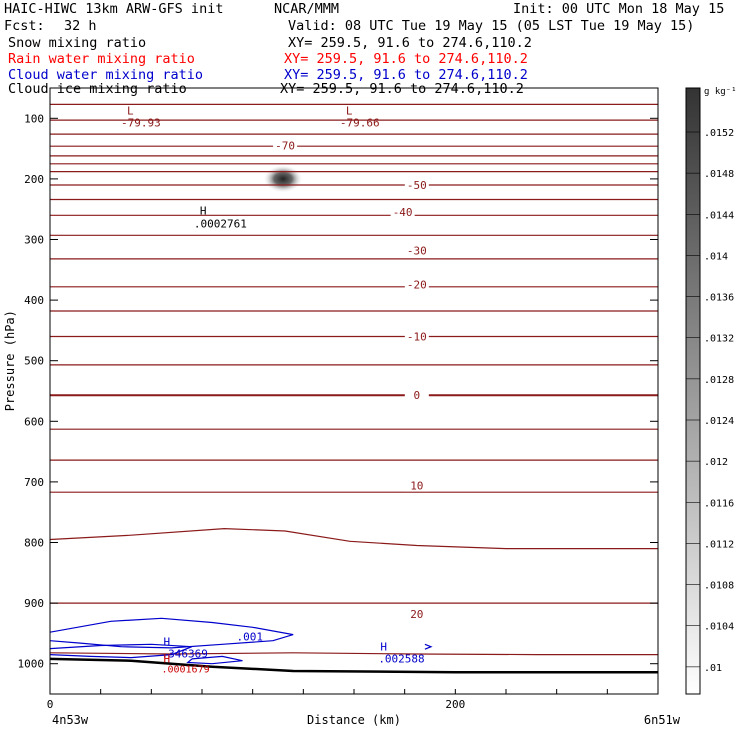 The height and width of the screenshot is (740, 740). What do you see at coordinates (713, 668) in the screenshot?
I see `colorbar-label: .01` at bounding box center [713, 668].